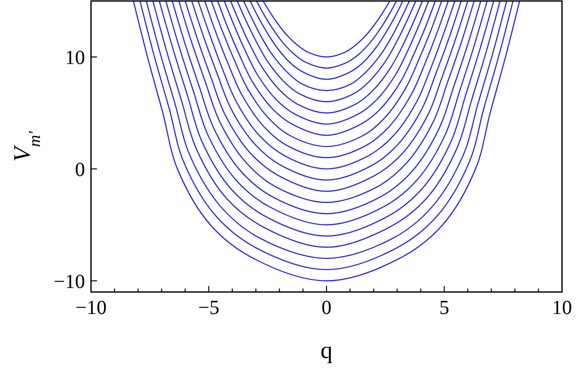 Image resolution: width=576 pixels, height=370 pixels. What do you see at coordinates (80, 169) in the screenshot?
I see `y-tick-label: 0` at bounding box center [80, 169].